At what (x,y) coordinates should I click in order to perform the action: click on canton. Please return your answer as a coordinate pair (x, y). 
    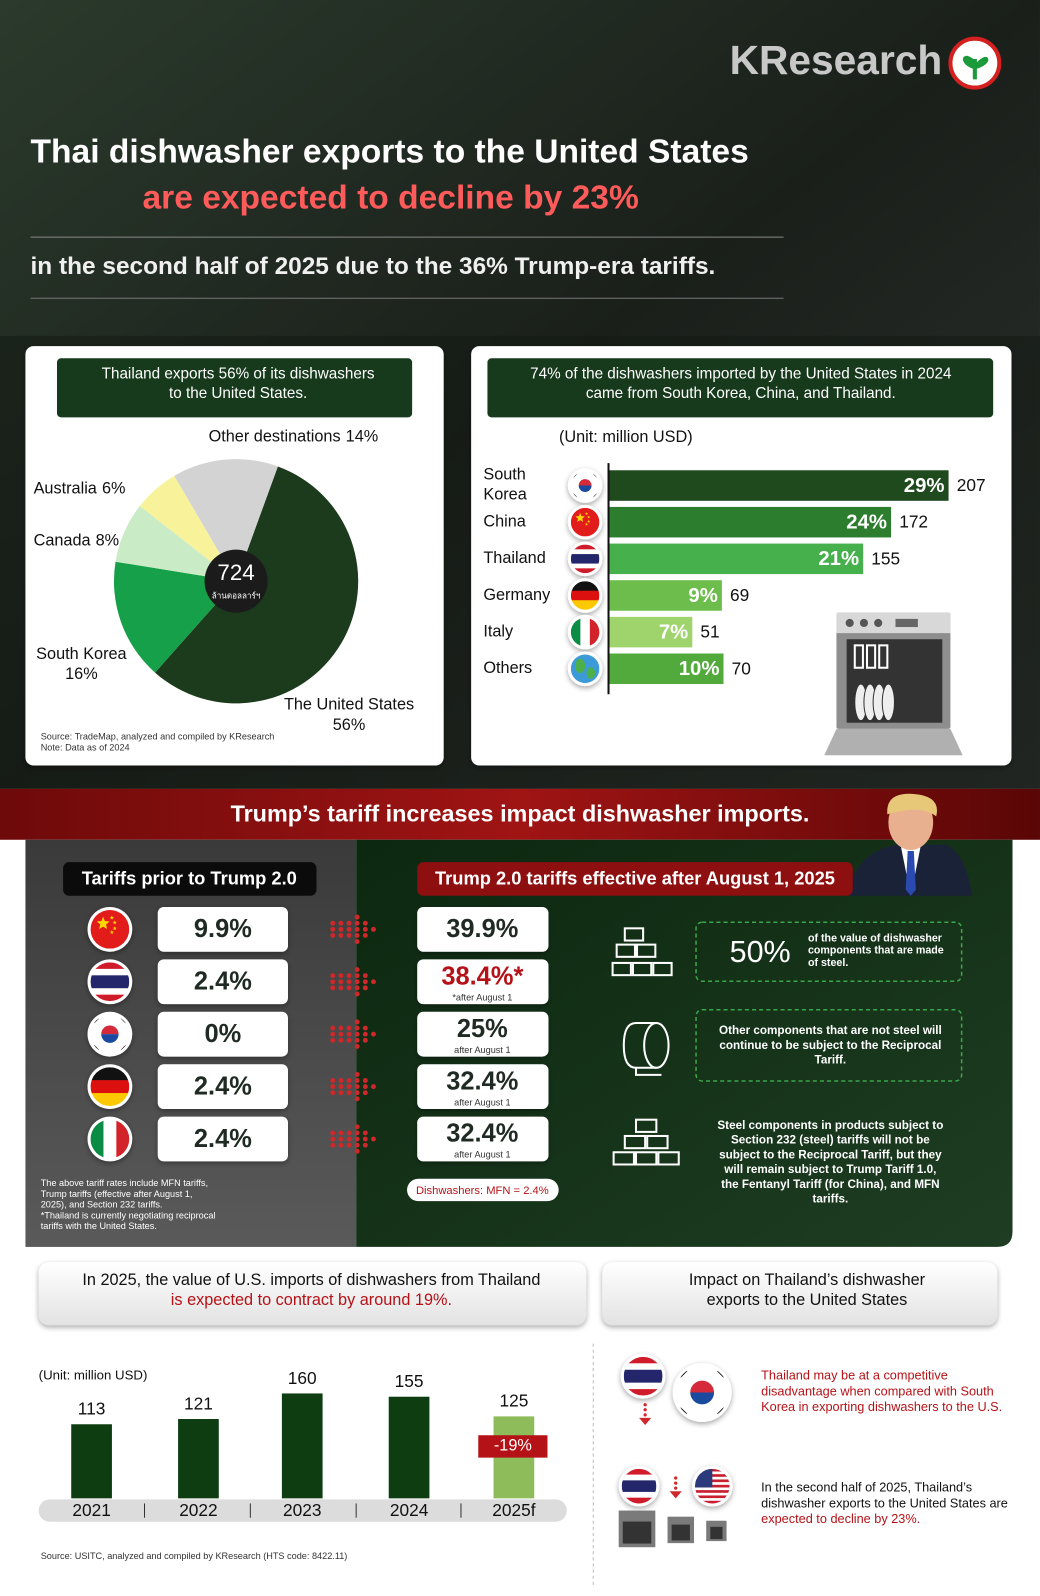
    Looking at the image, I should click on (704, 1478).